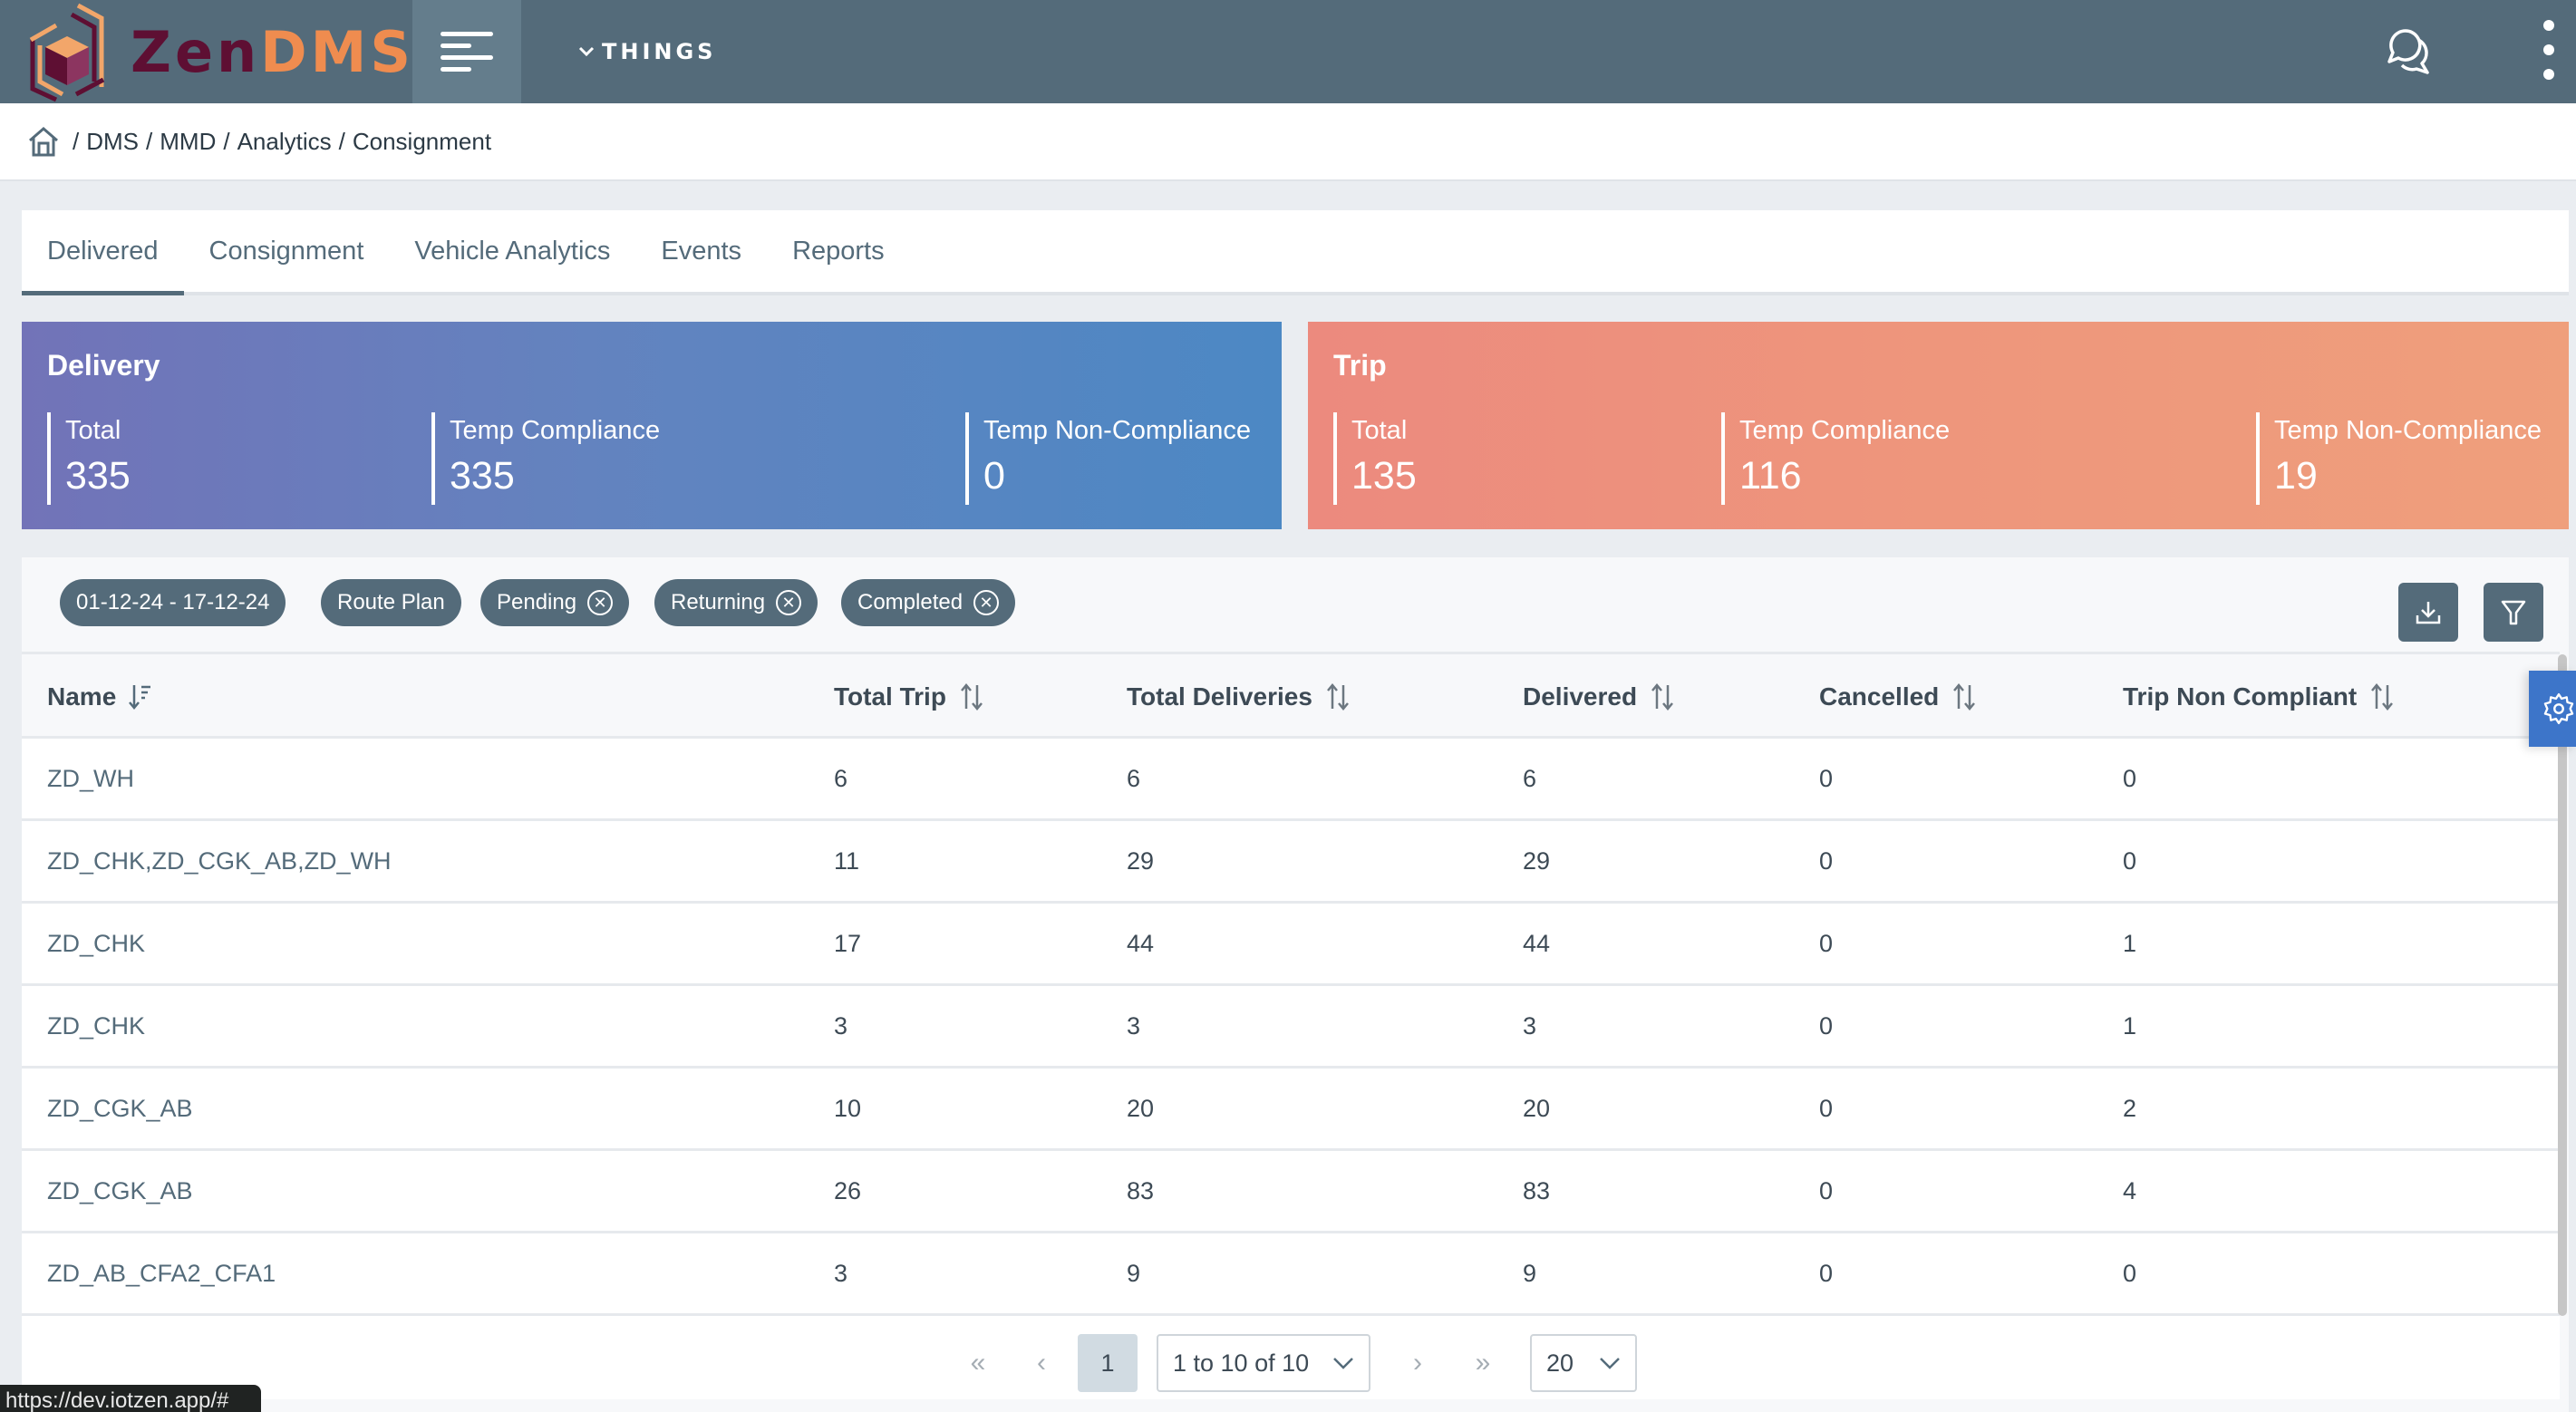  I want to click on breadcrumb-item-dms: DMS, so click(113, 141).